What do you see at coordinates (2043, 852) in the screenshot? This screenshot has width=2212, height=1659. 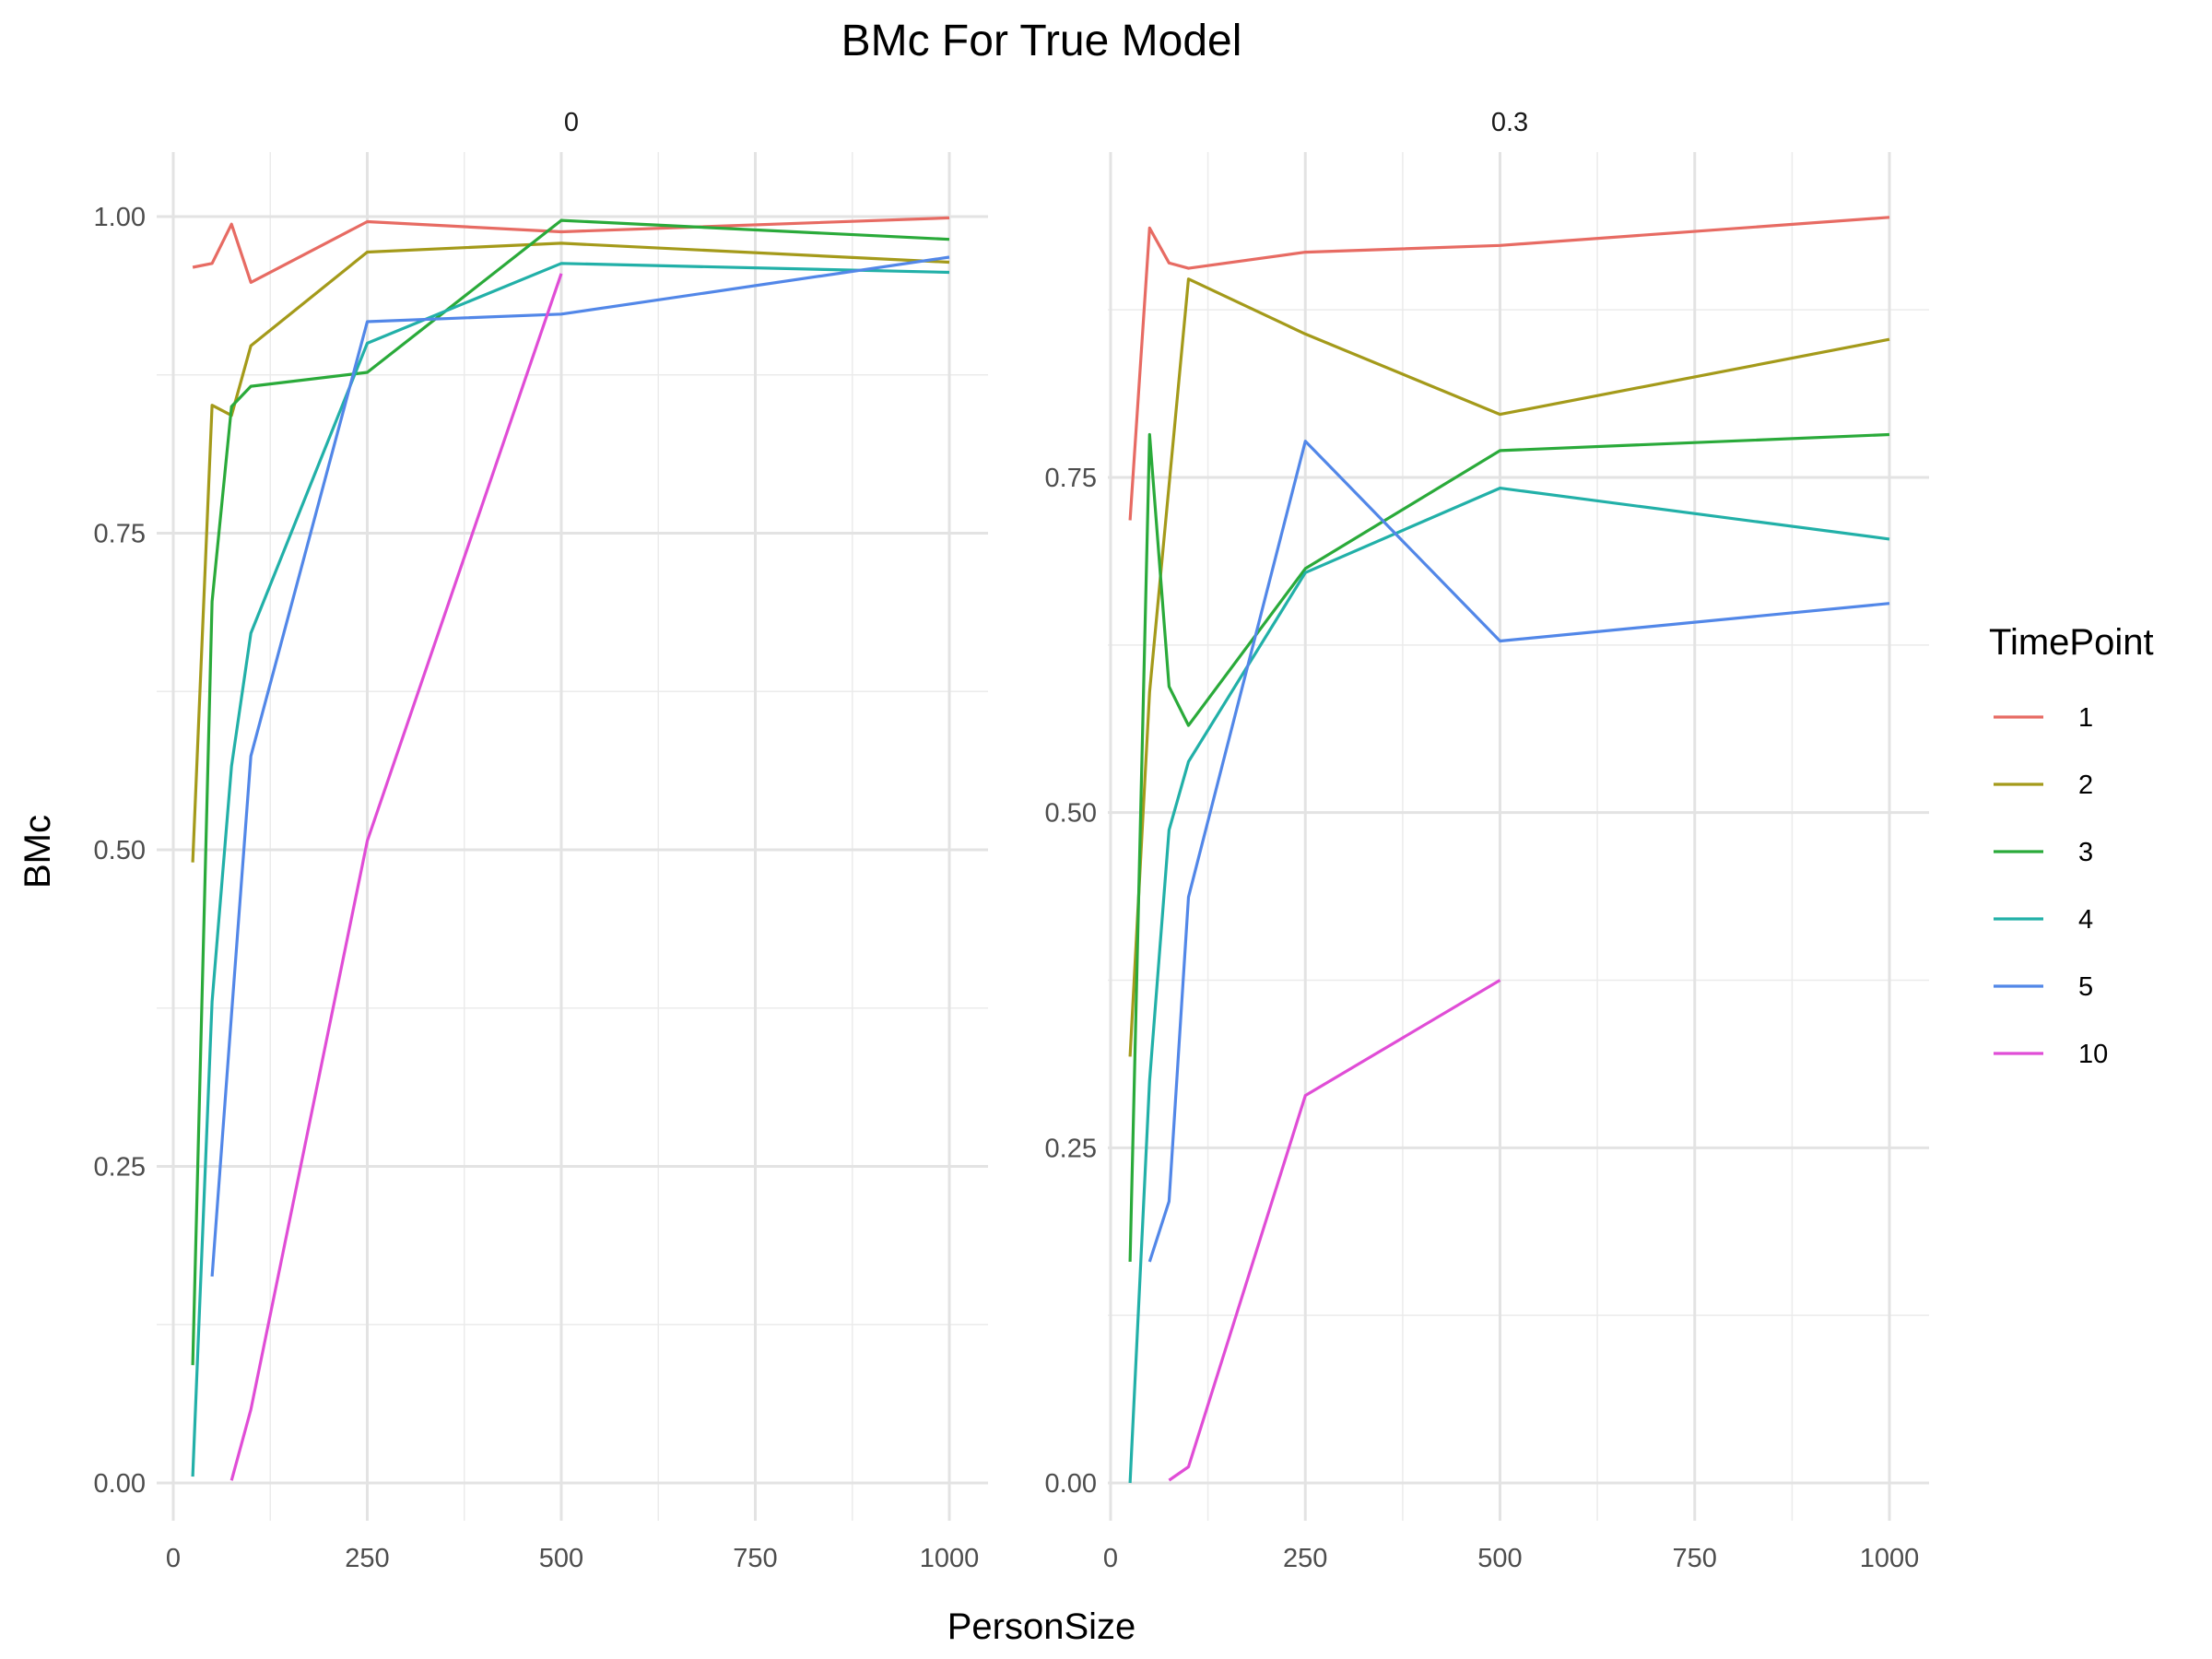 I see `legend-item-3: 3` at bounding box center [2043, 852].